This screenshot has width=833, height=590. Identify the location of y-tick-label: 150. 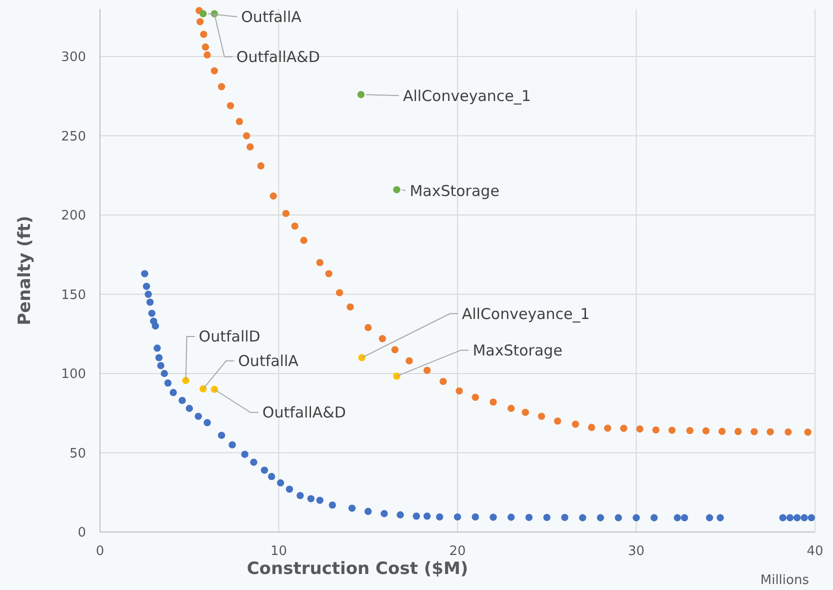
(73, 295).